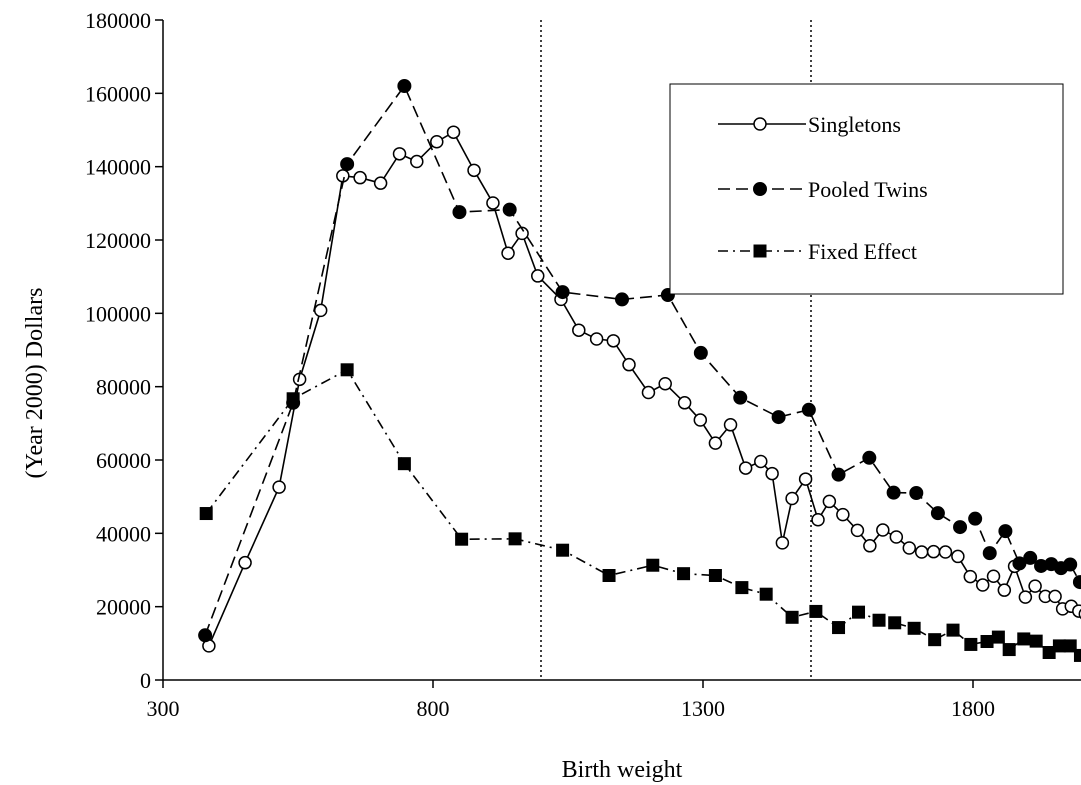 This screenshot has height=785, width=1081. Describe the element at coordinates (118, 20) in the screenshot. I see `y-tick-label: 180000` at that location.